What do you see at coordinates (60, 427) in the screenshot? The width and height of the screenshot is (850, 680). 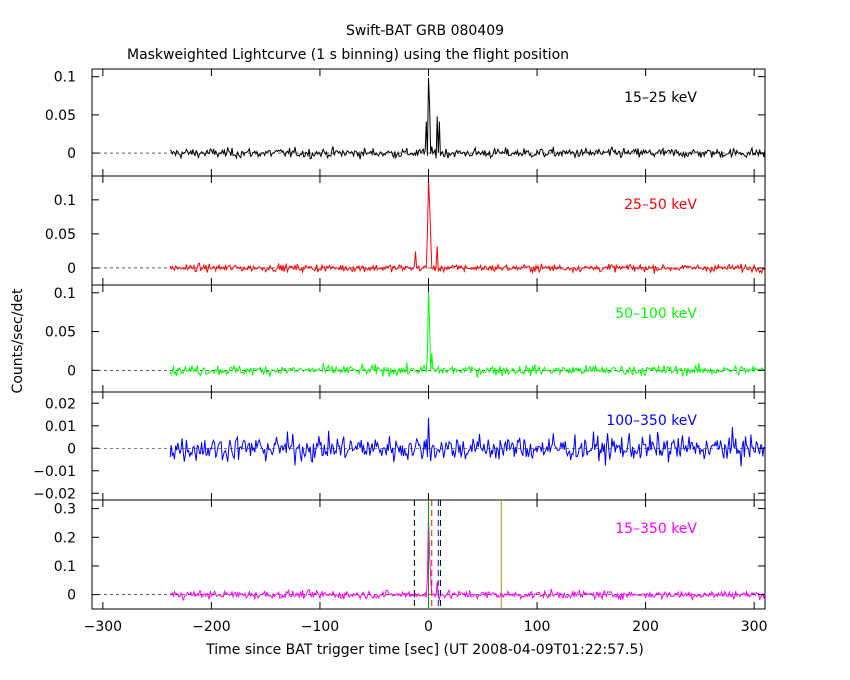 I see `y-tick-label: 0.01` at bounding box center [60, 427].